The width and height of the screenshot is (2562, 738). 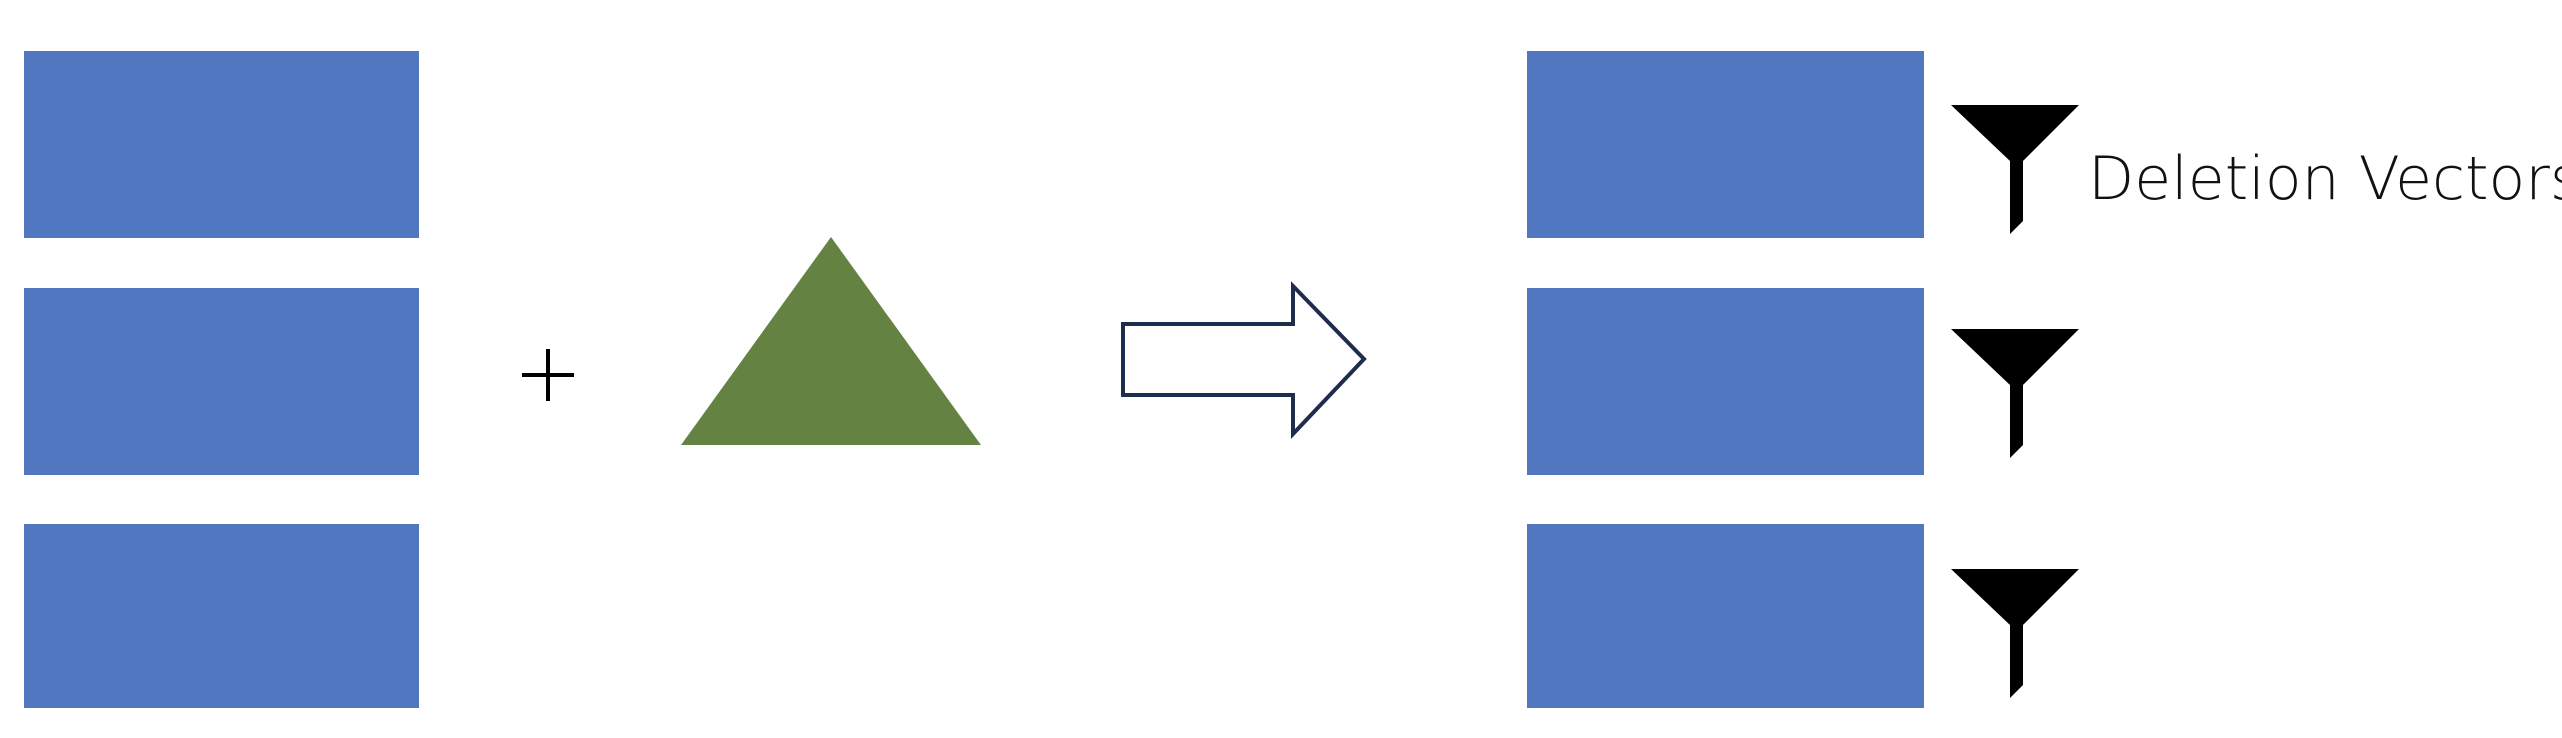 I want to click on deletion-vectors-label: Deletion Vectors, so click(x=2325, y=179).